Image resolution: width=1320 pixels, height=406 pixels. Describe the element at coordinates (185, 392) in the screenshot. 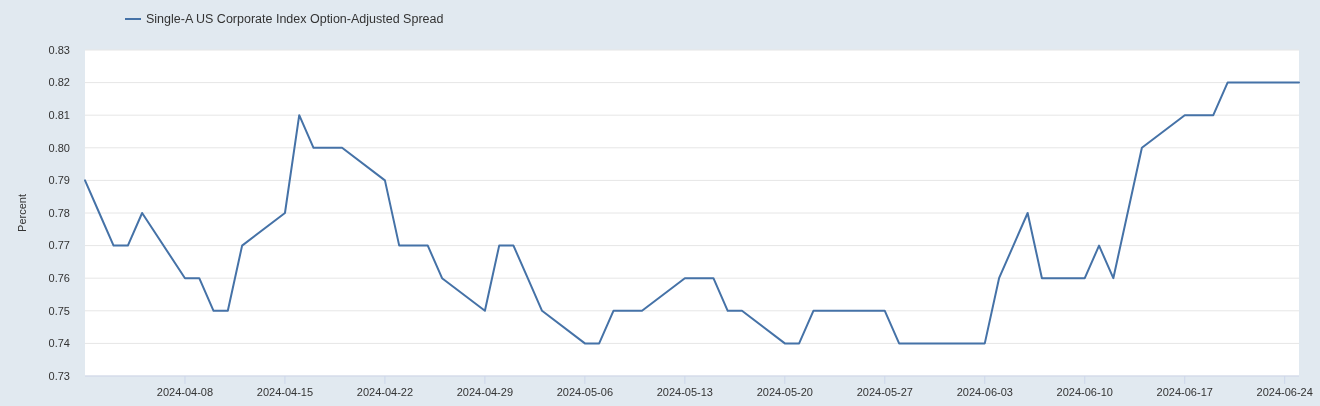

I see `x-tick-label: 2024-04-08` at that location.